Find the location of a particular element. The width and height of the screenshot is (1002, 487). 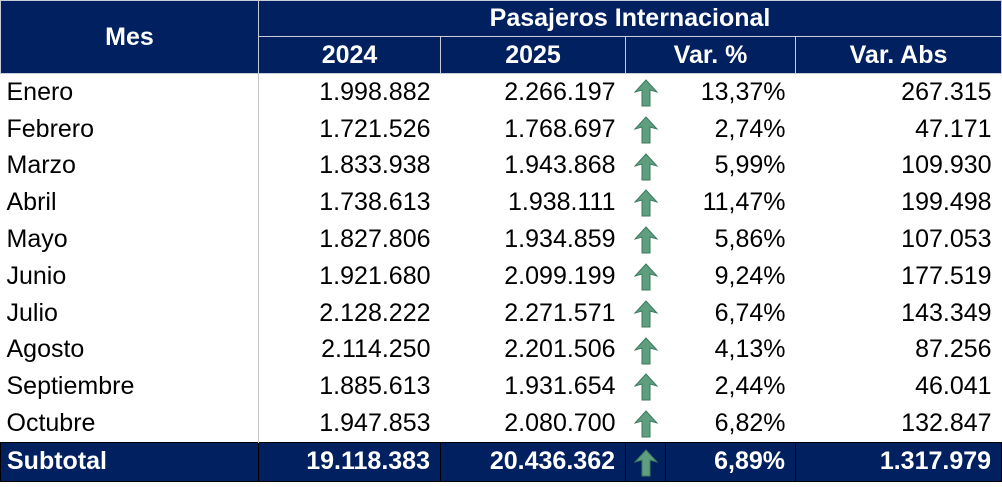

value-2024: 1.998.882 is located at coordinates (375, 91).